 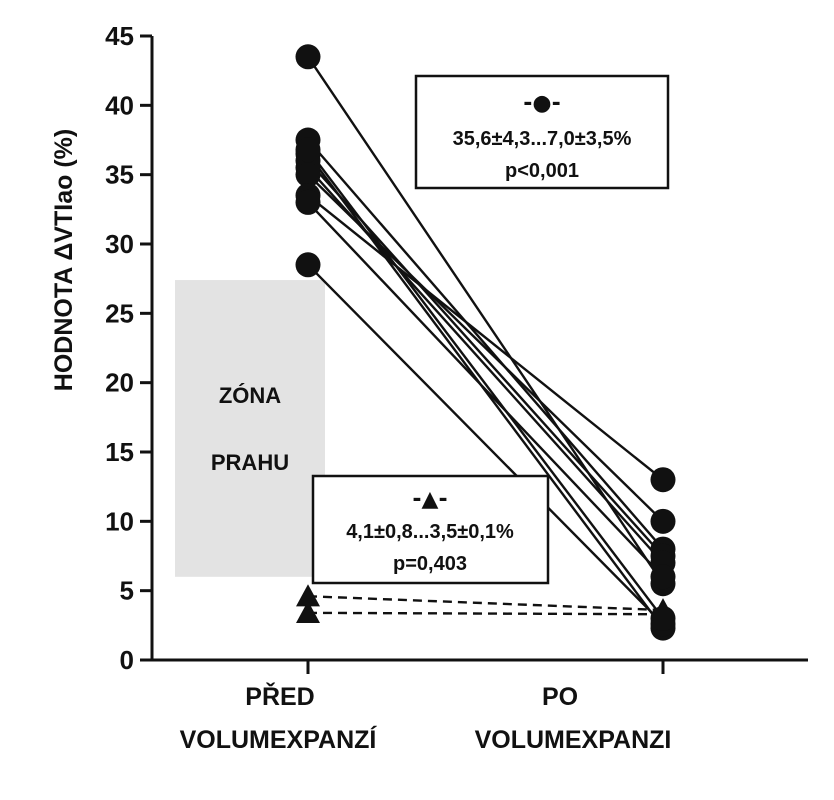 I want to click on summary-triangles-p-value: p=0,403, so click(x=430, y=564).